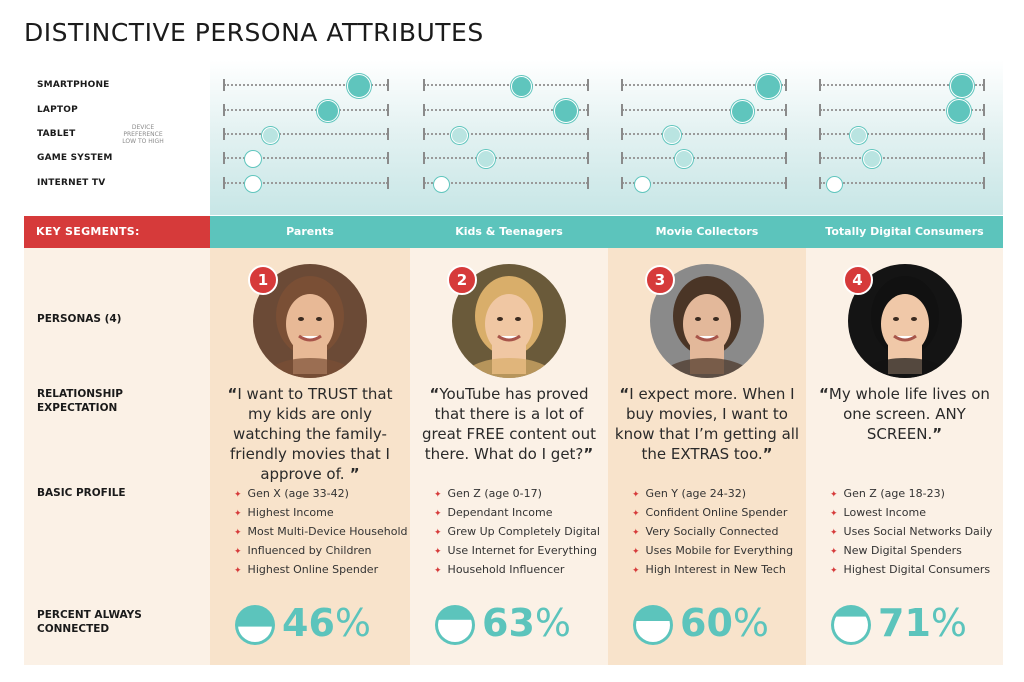 This screenshot has width=1024, height=682. I want to click on connected-gauge-icon, so click(255, 625).